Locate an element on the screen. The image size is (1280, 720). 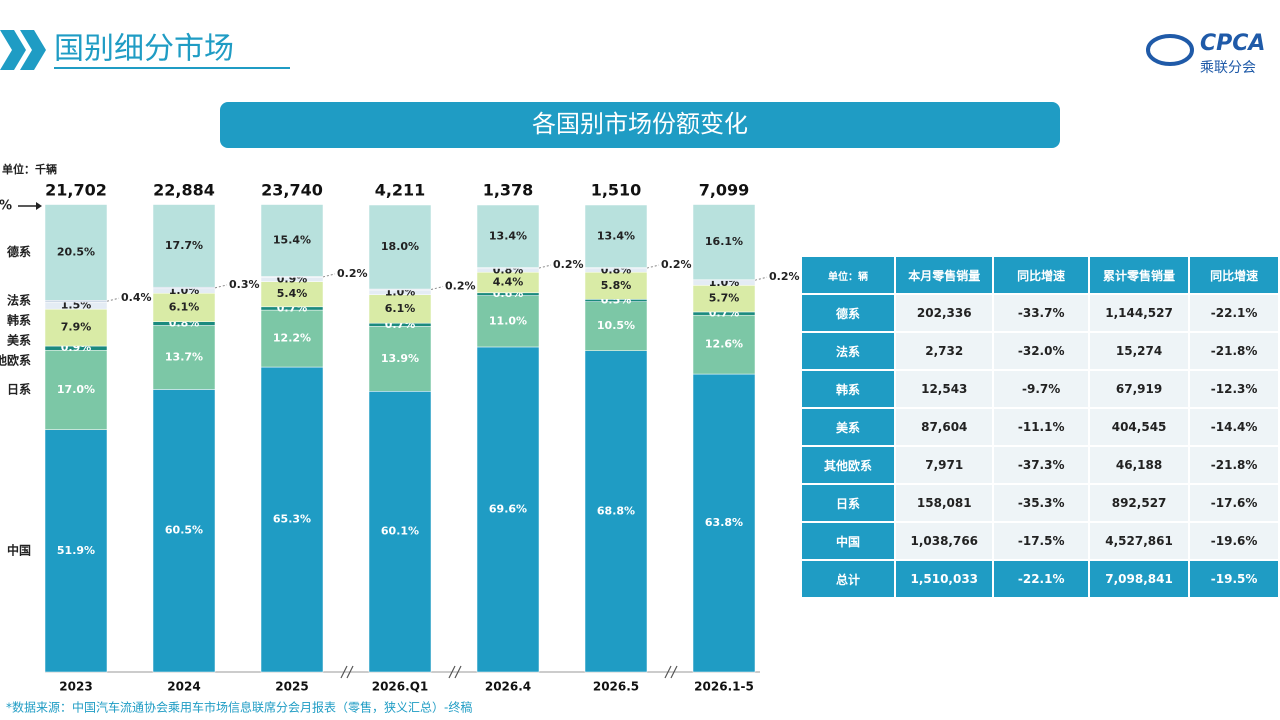
total-label: 23,740 is located at coordinates (292, 190).